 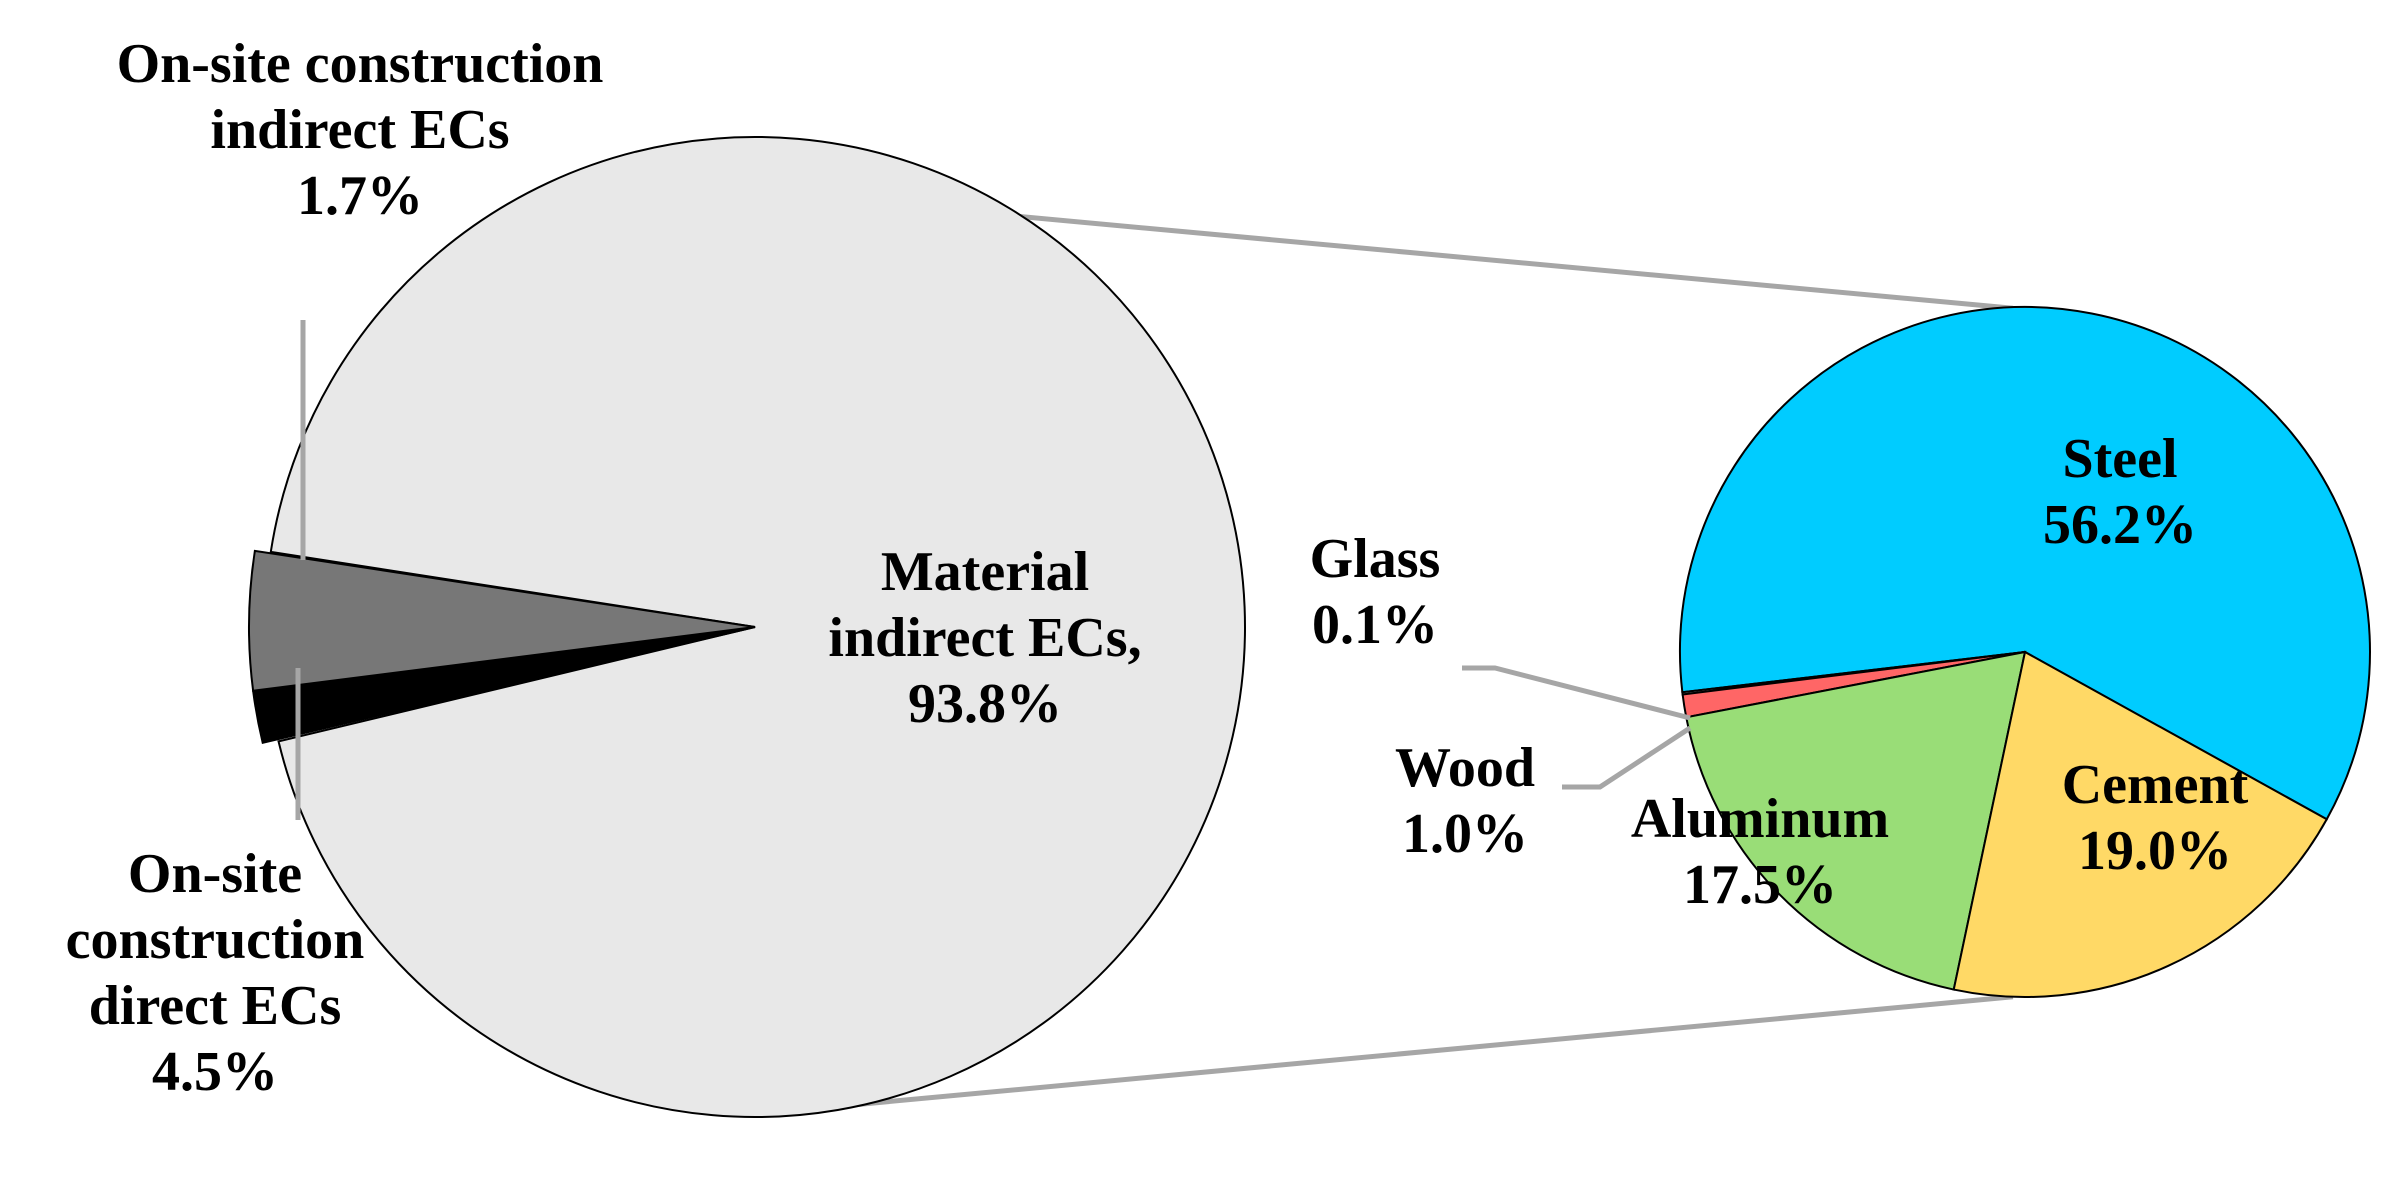 What do you see at coordinates (1627, 757) in the screenshot?
I see `leader-wood` at bounding box center [1627, 757].